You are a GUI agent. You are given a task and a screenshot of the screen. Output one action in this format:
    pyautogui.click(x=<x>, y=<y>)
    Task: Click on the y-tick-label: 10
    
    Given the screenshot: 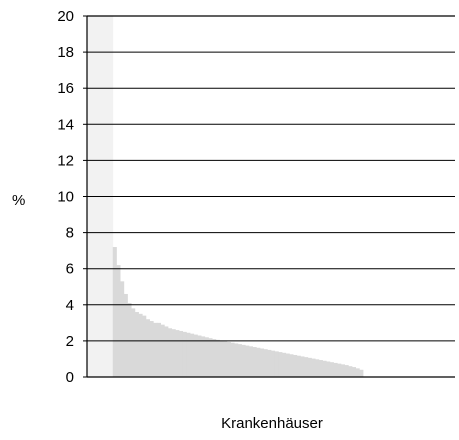 What is the action you would take?
    pyautogui.click(x=65, y=197)
    